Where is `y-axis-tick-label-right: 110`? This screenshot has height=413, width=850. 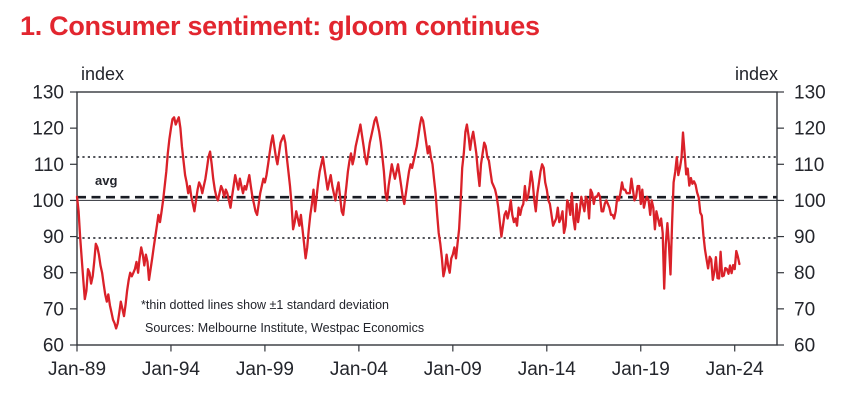
y-axis-tick-label-right: 110 is located at coordinates (809, 165).